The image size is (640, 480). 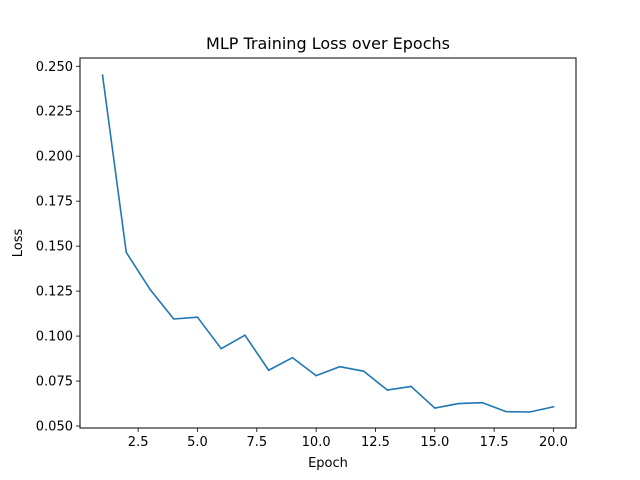 I want to click on x-tick-label: 7.5, so click(x=256, y=442).